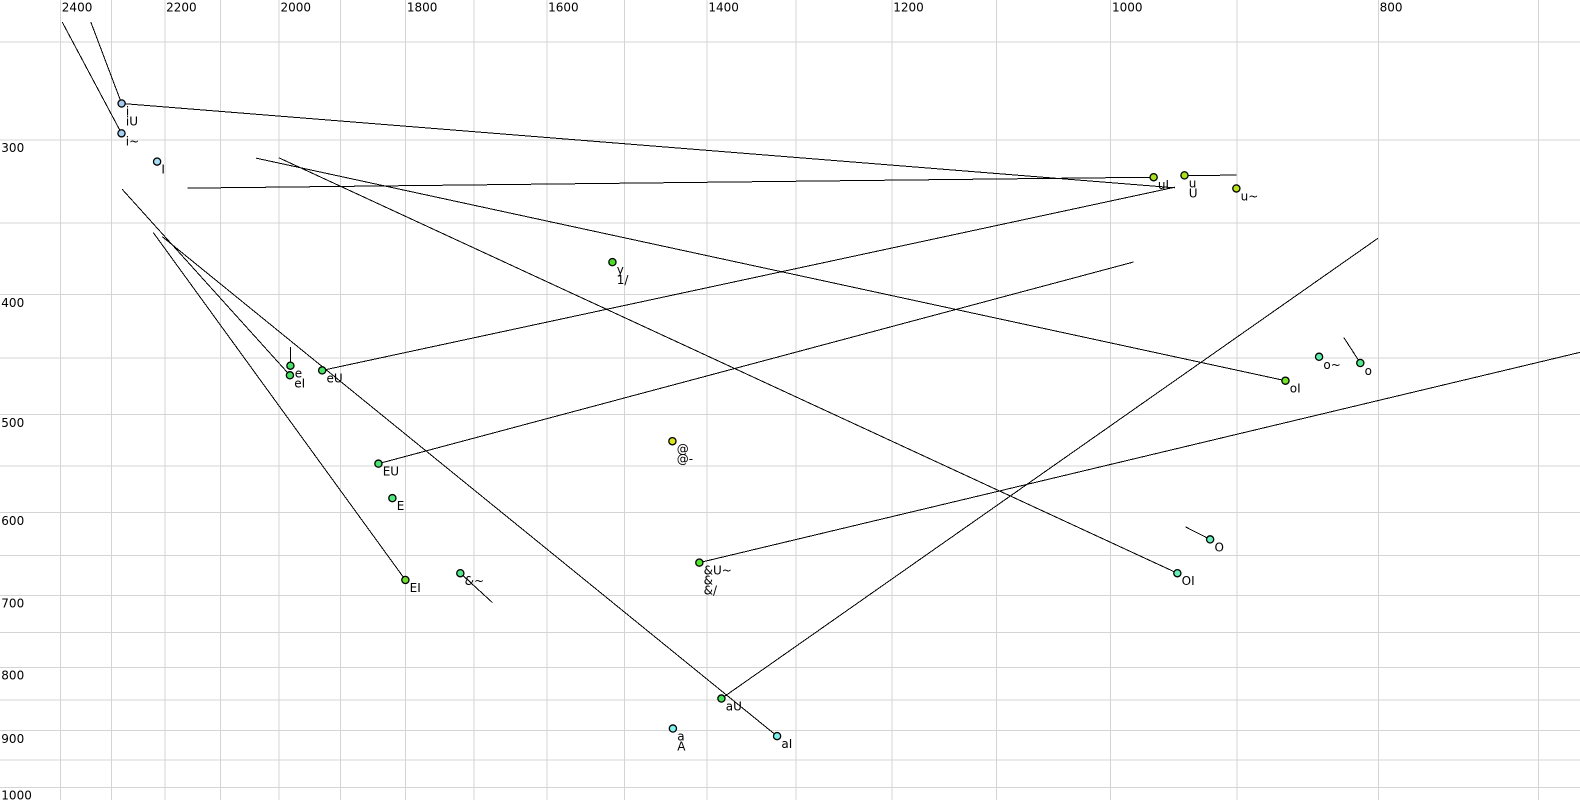 The width and height of the screenshot is (1580, 800). I want to click on vowel-point-y, so click(612, 262).